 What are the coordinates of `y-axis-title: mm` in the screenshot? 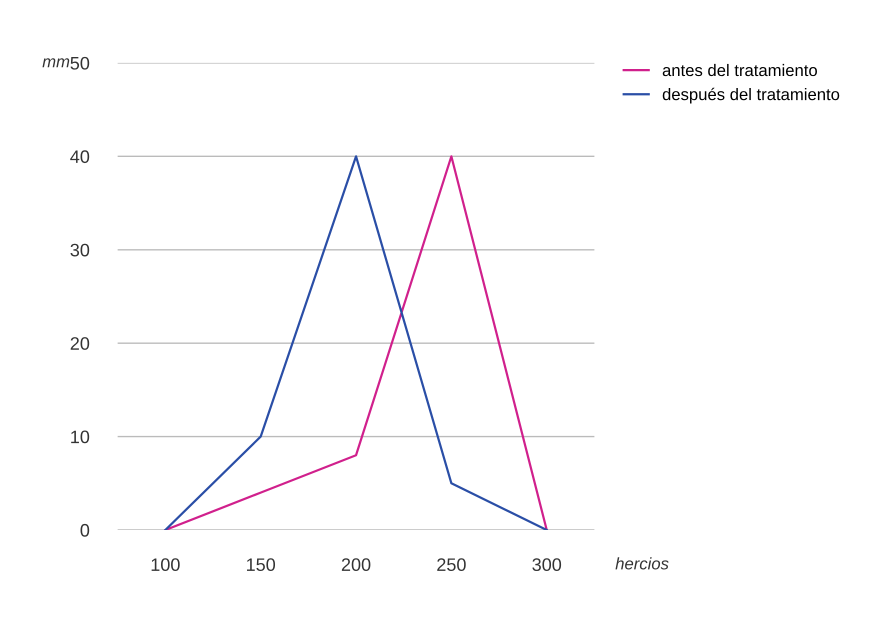 It's located at (56, 63).